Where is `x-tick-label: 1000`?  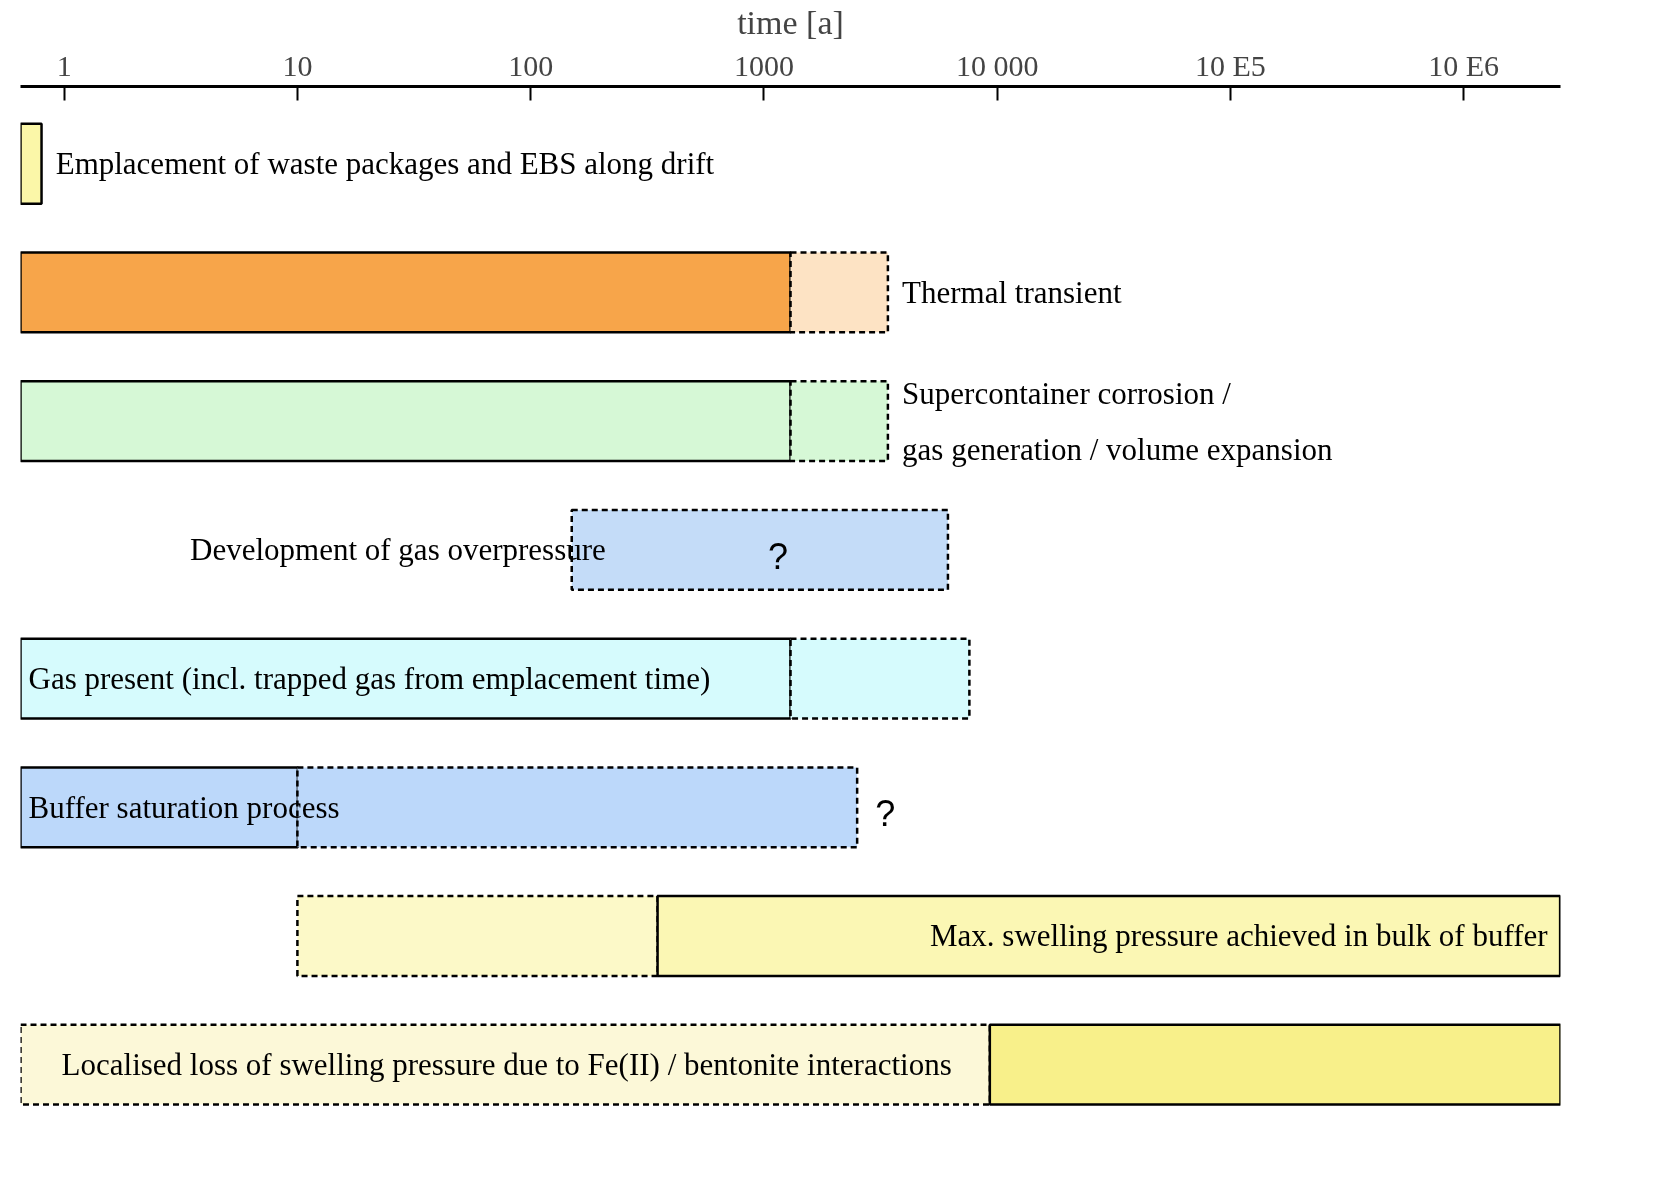 x-tick-label: 1000 is located at coordinates (763, 65).